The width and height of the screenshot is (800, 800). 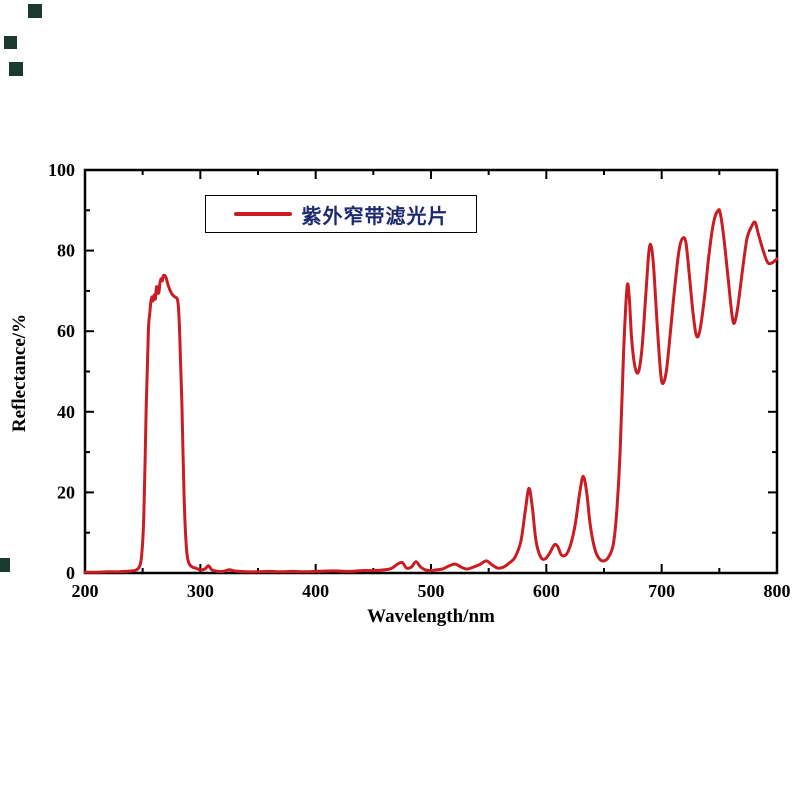 What do you see at coordinates (5, 565) in the screenshot?
I see `scan-artifact-mark` at bounding box center [5, 565].